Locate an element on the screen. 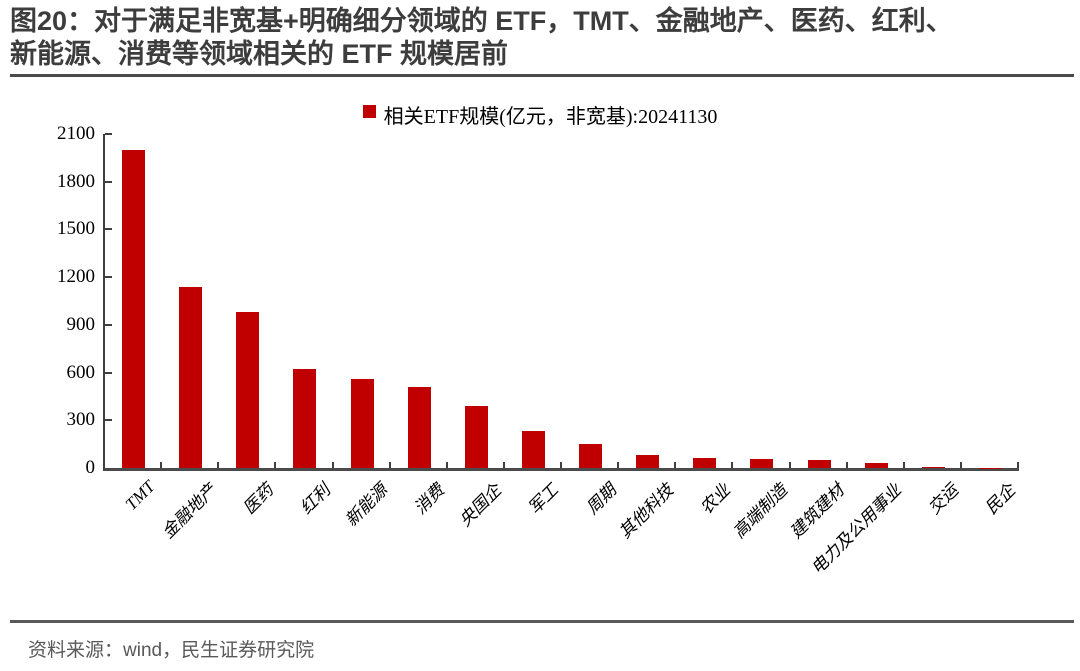 This screenshot has width=1080, height=671. legend-marker-icon is located at coordinates (369, 111).